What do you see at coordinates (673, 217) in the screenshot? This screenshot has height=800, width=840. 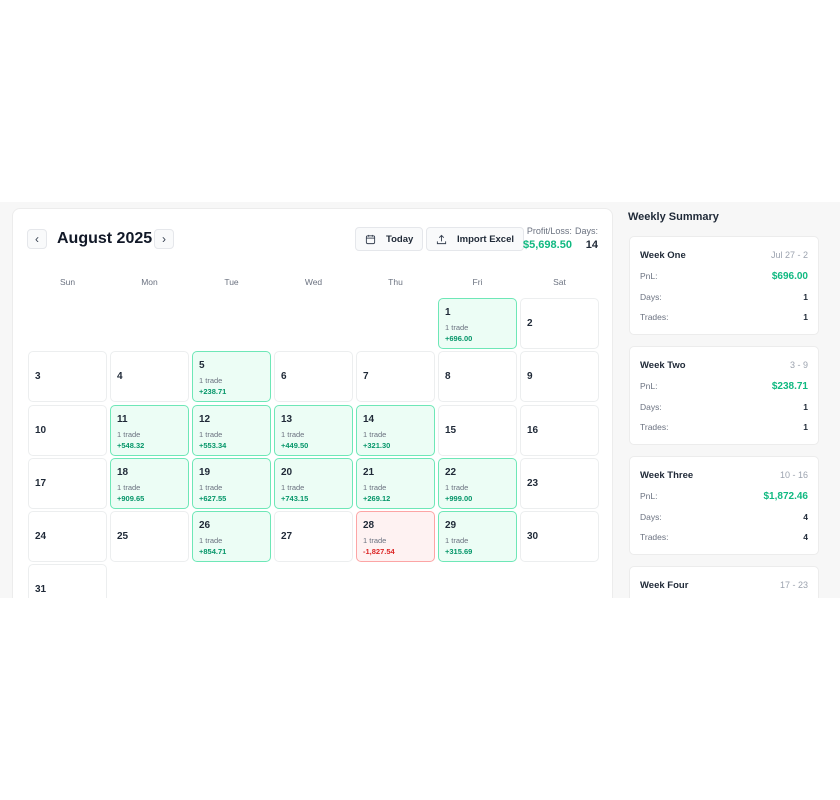 I see `weekly-summary-title: Weekly Summary` at bounding box center [673, 217].